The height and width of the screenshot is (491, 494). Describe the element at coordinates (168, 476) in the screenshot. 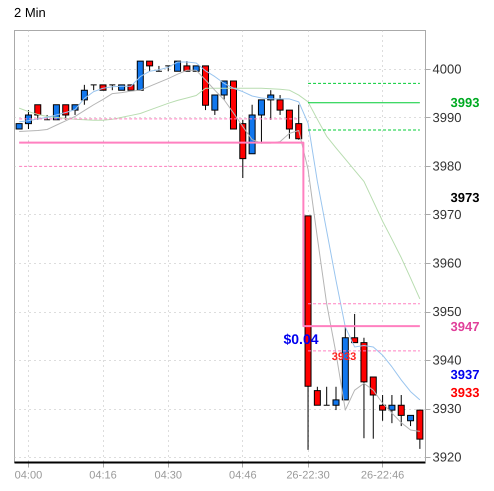

I see `x-tick-label: 04:30` at that location.